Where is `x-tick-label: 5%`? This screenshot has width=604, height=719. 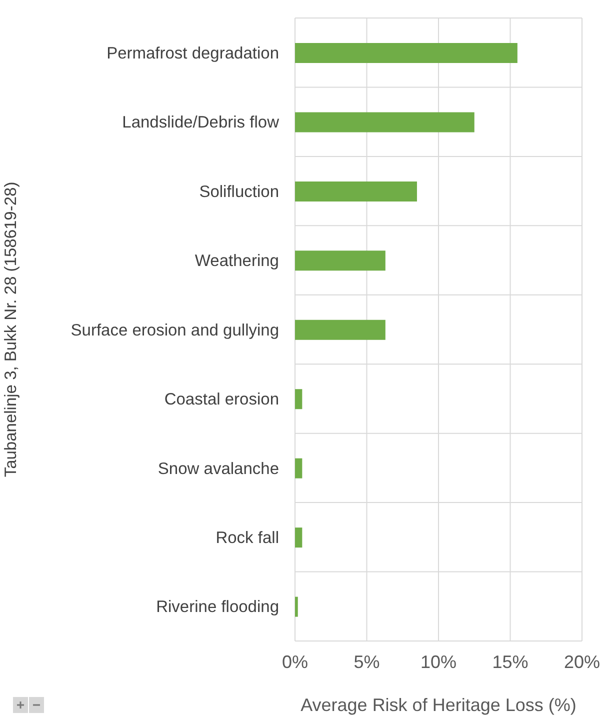
x-tick-label: 5% is located at coordinates (367, 662).